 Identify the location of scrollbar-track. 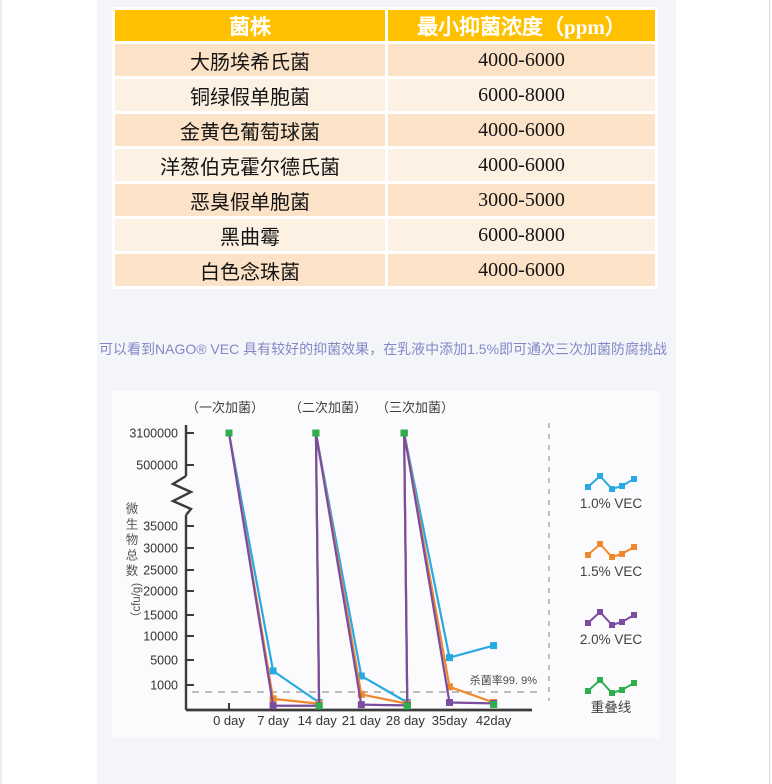
(769, 392).